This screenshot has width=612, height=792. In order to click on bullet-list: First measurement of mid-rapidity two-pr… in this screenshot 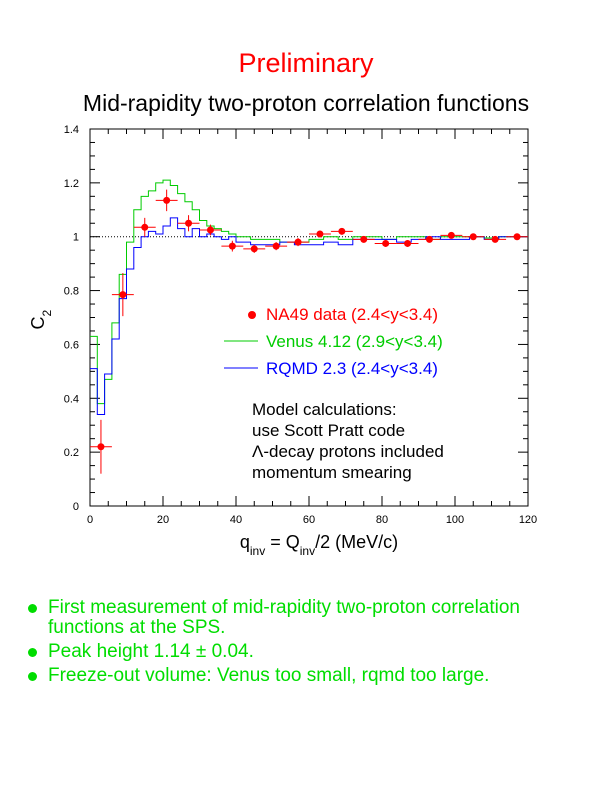, I will do `click(313, 644)`.